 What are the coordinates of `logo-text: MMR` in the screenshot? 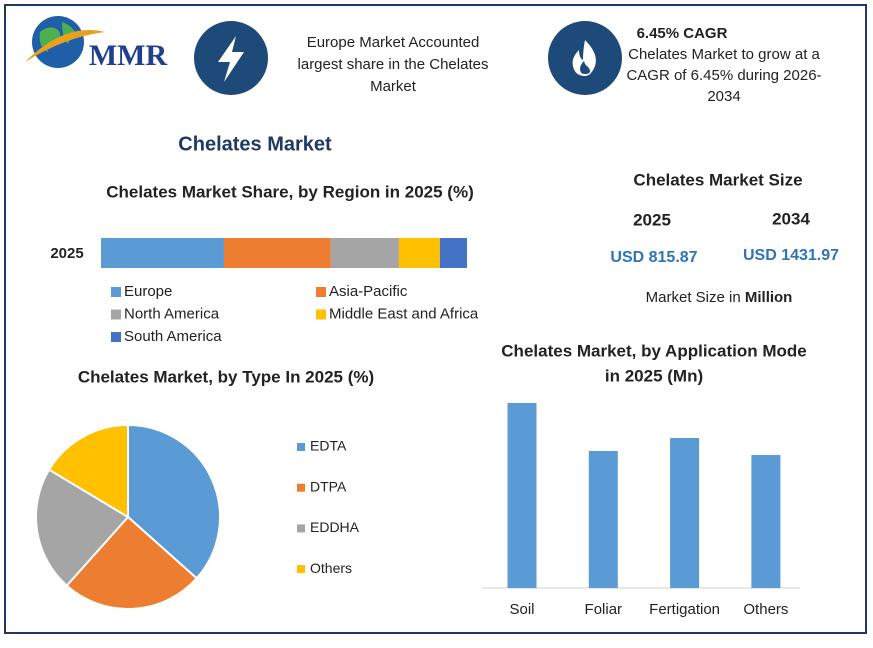 It's located at (128, 55).